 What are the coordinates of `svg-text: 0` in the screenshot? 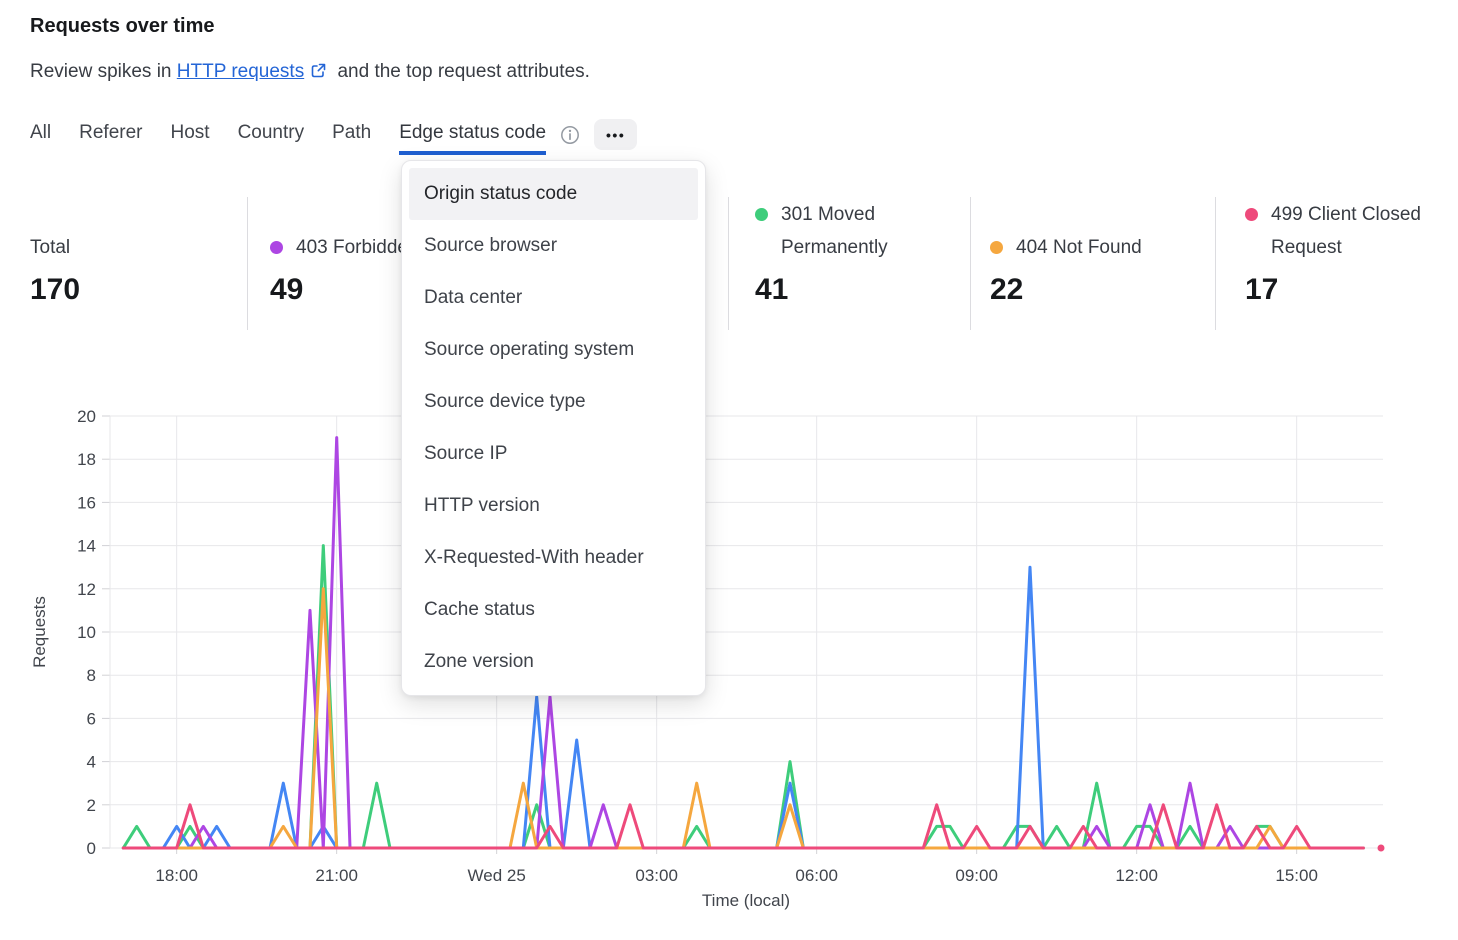 It's located at (91, 848).